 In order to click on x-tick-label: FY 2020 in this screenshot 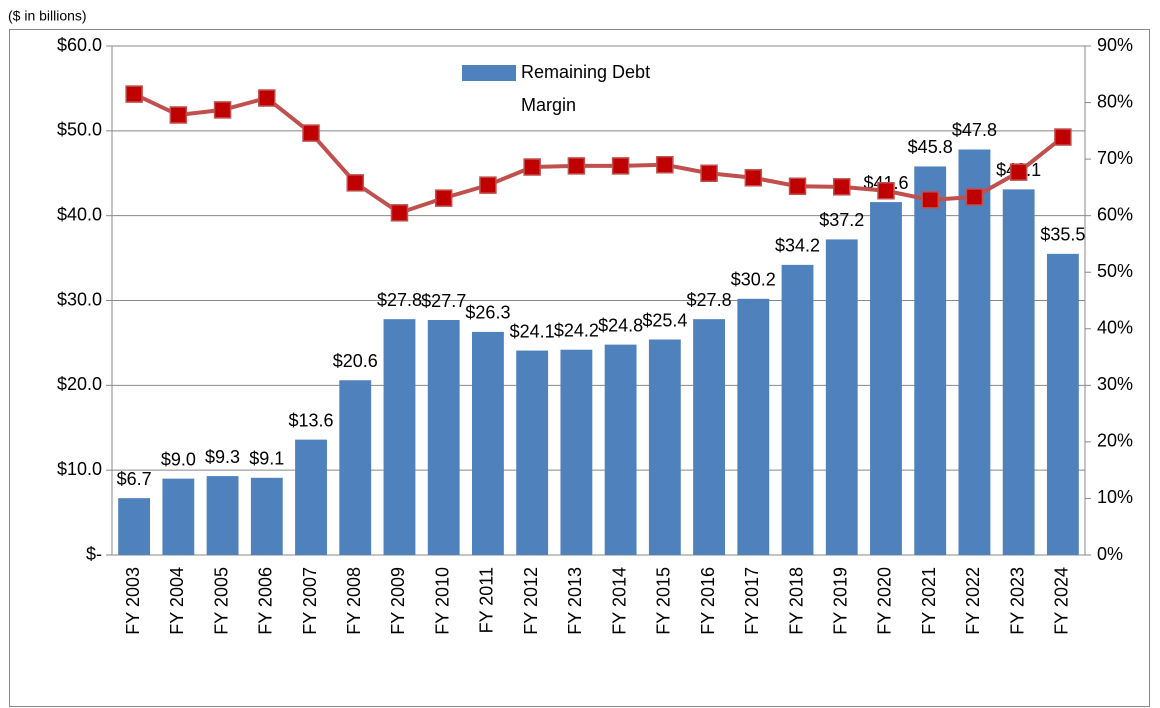, I will do `click(885, 601)`.